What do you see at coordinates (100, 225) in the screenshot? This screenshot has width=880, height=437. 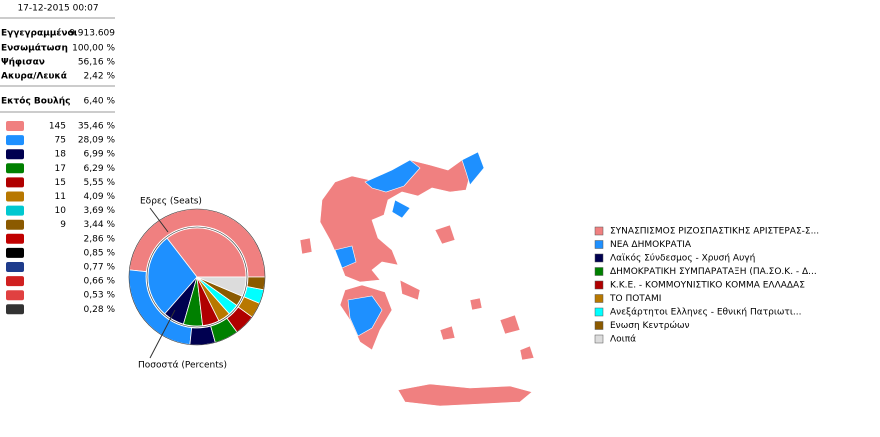 I see `party-percent: 3,44 %` at bounding box center [100, 225].